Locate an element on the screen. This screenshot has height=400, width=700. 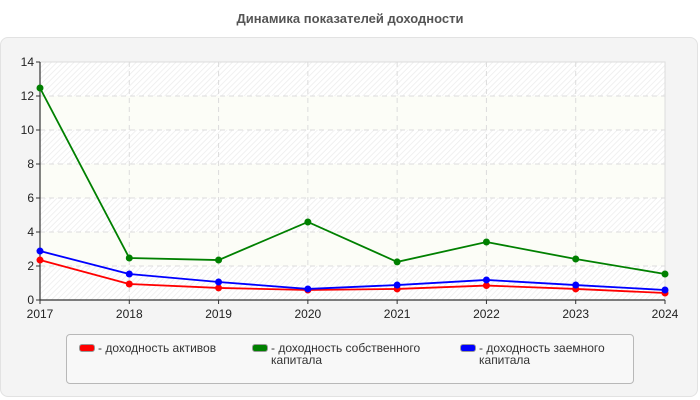
legend-swatch-red is located at coordinates (87, 348).